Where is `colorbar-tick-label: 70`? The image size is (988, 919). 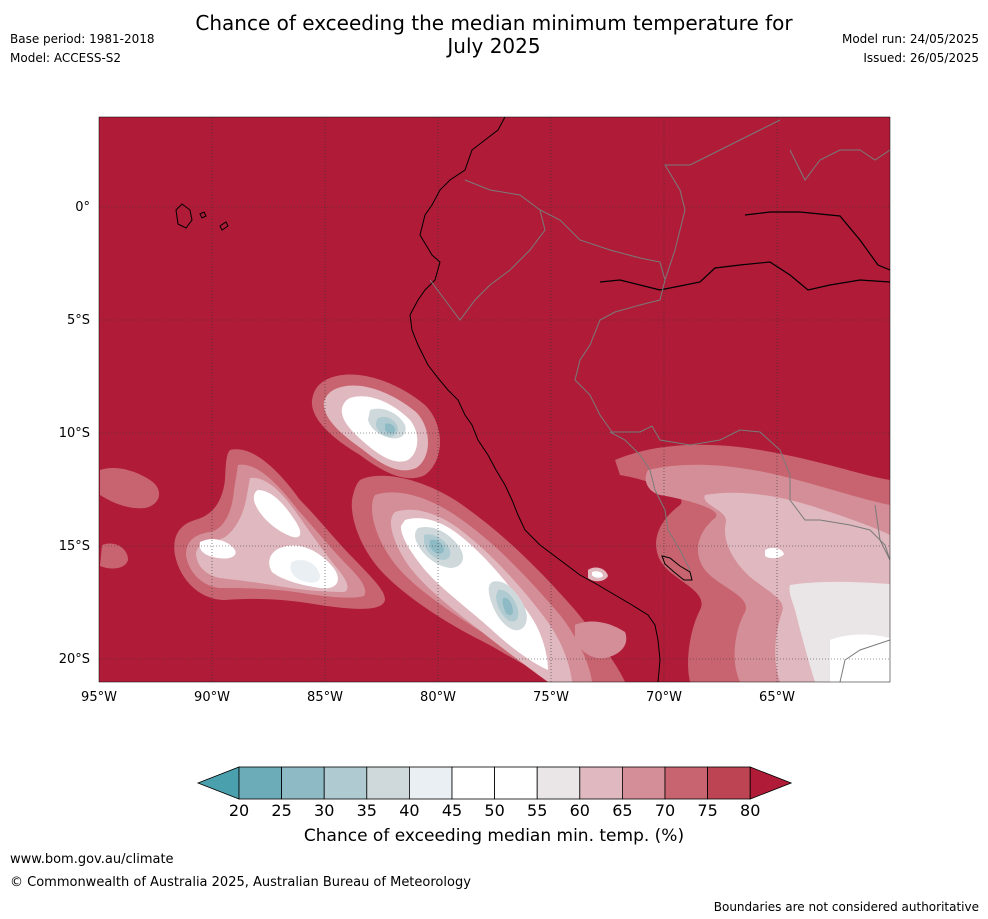 colorbar-tick-label: 70 is located at coordinates (665, 810).